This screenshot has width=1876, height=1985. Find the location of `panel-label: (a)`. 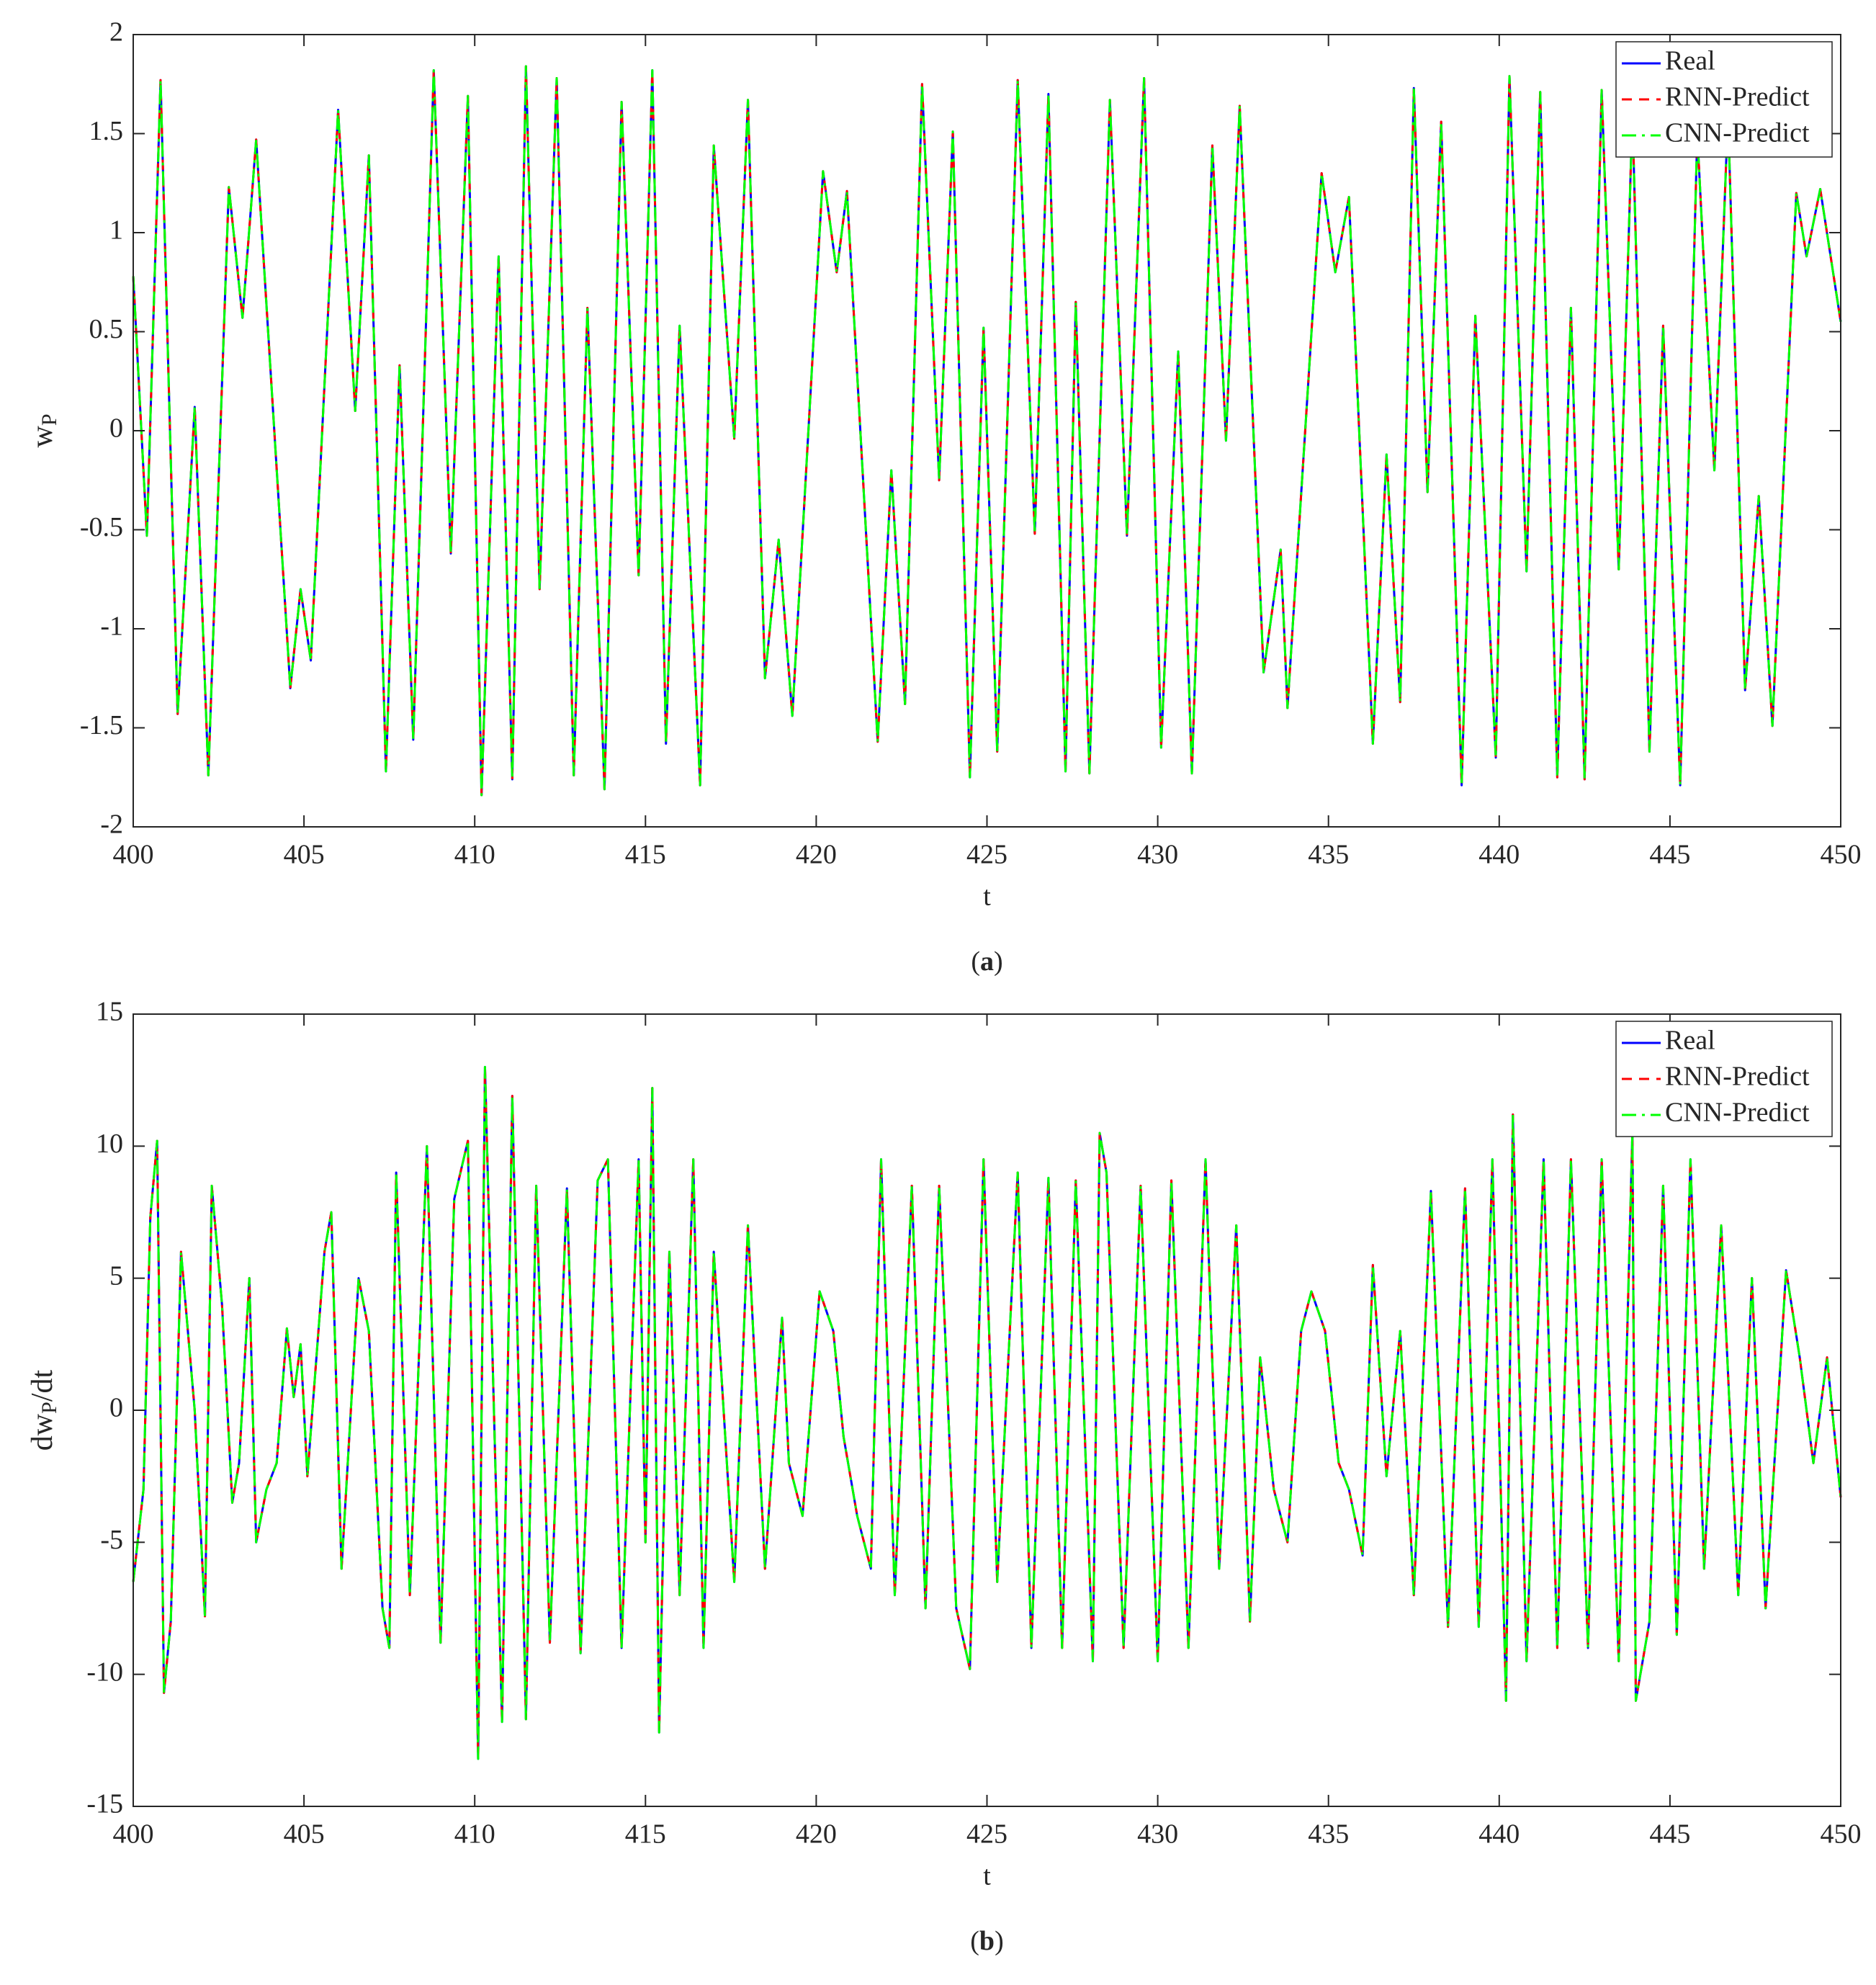

panel-label: (a) is located at coordinates (986, 961).